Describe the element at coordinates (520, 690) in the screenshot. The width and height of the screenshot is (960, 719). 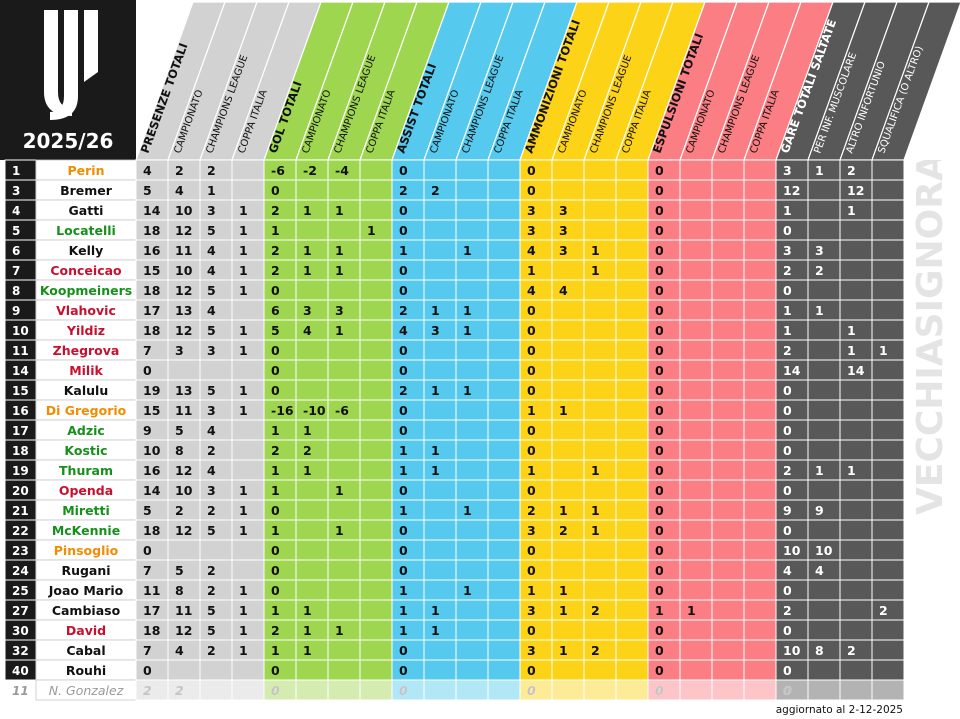
I see `inactive-row-overlay` at that location.